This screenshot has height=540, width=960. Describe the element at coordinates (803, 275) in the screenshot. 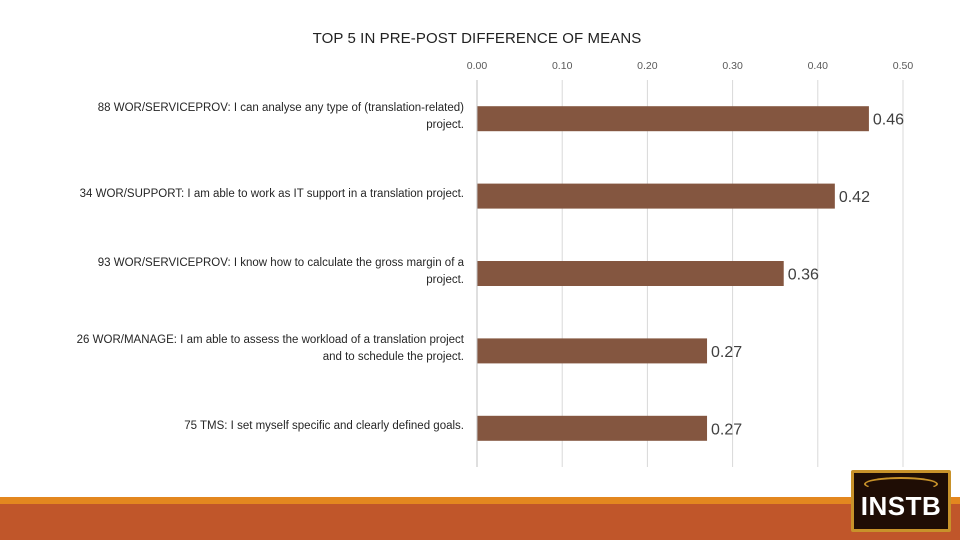

I see `data-label: 0.36` at that location.